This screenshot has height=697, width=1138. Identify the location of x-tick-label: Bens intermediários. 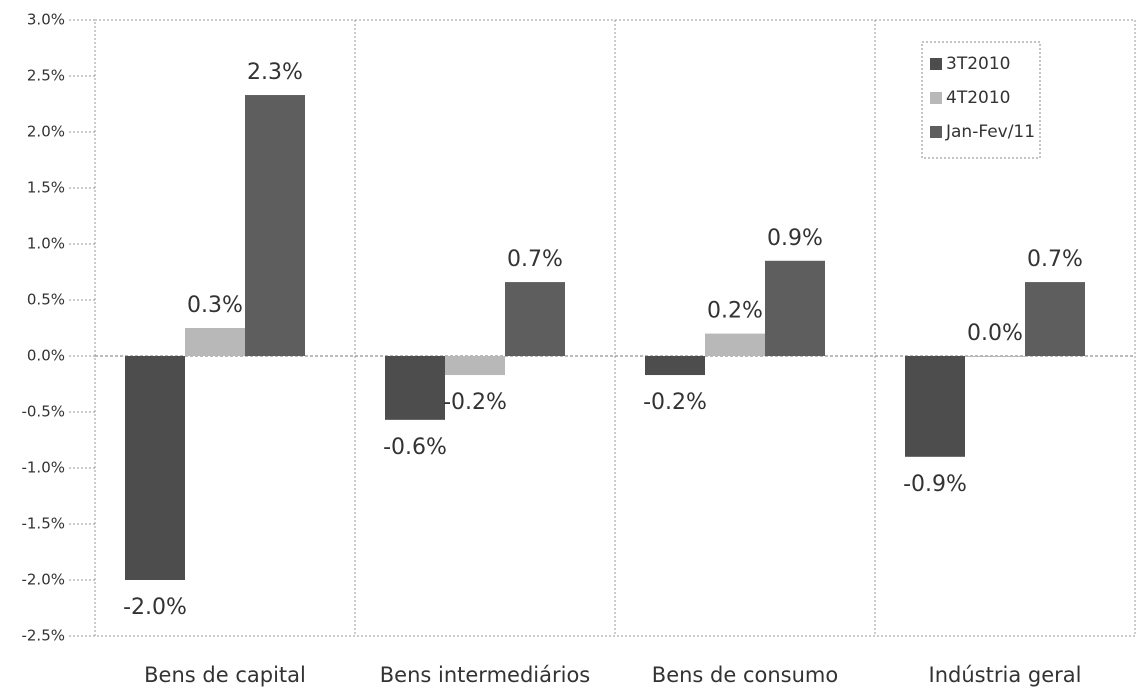
(485, 675).